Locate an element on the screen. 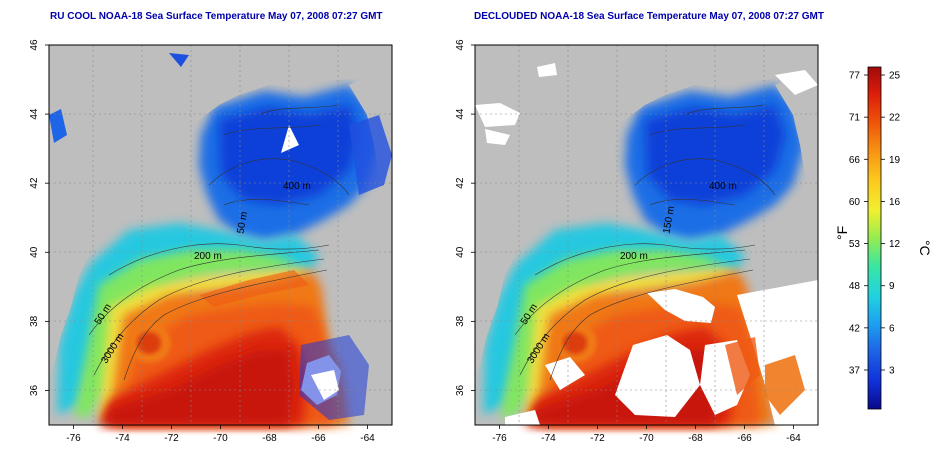 This screenshot has height=475, width=950. left-lon-tick-label: -68 is located at coordinates (269, 438).